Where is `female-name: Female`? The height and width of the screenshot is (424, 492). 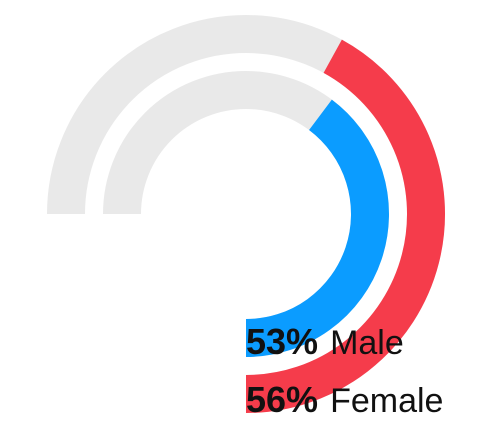 female-name: Female is located at coordinates (386, 401).